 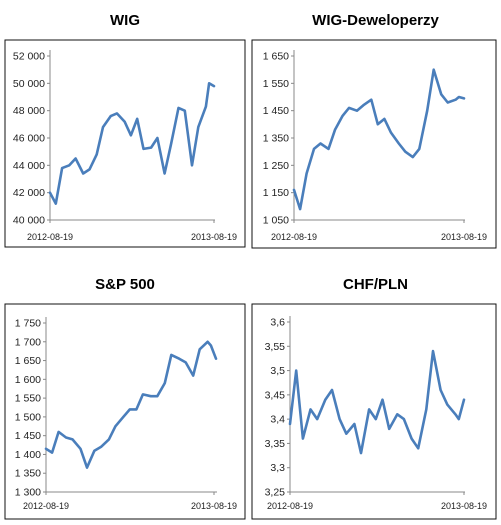 I want to click on y-tick-label: 3,3, so click(x=277, y=468).